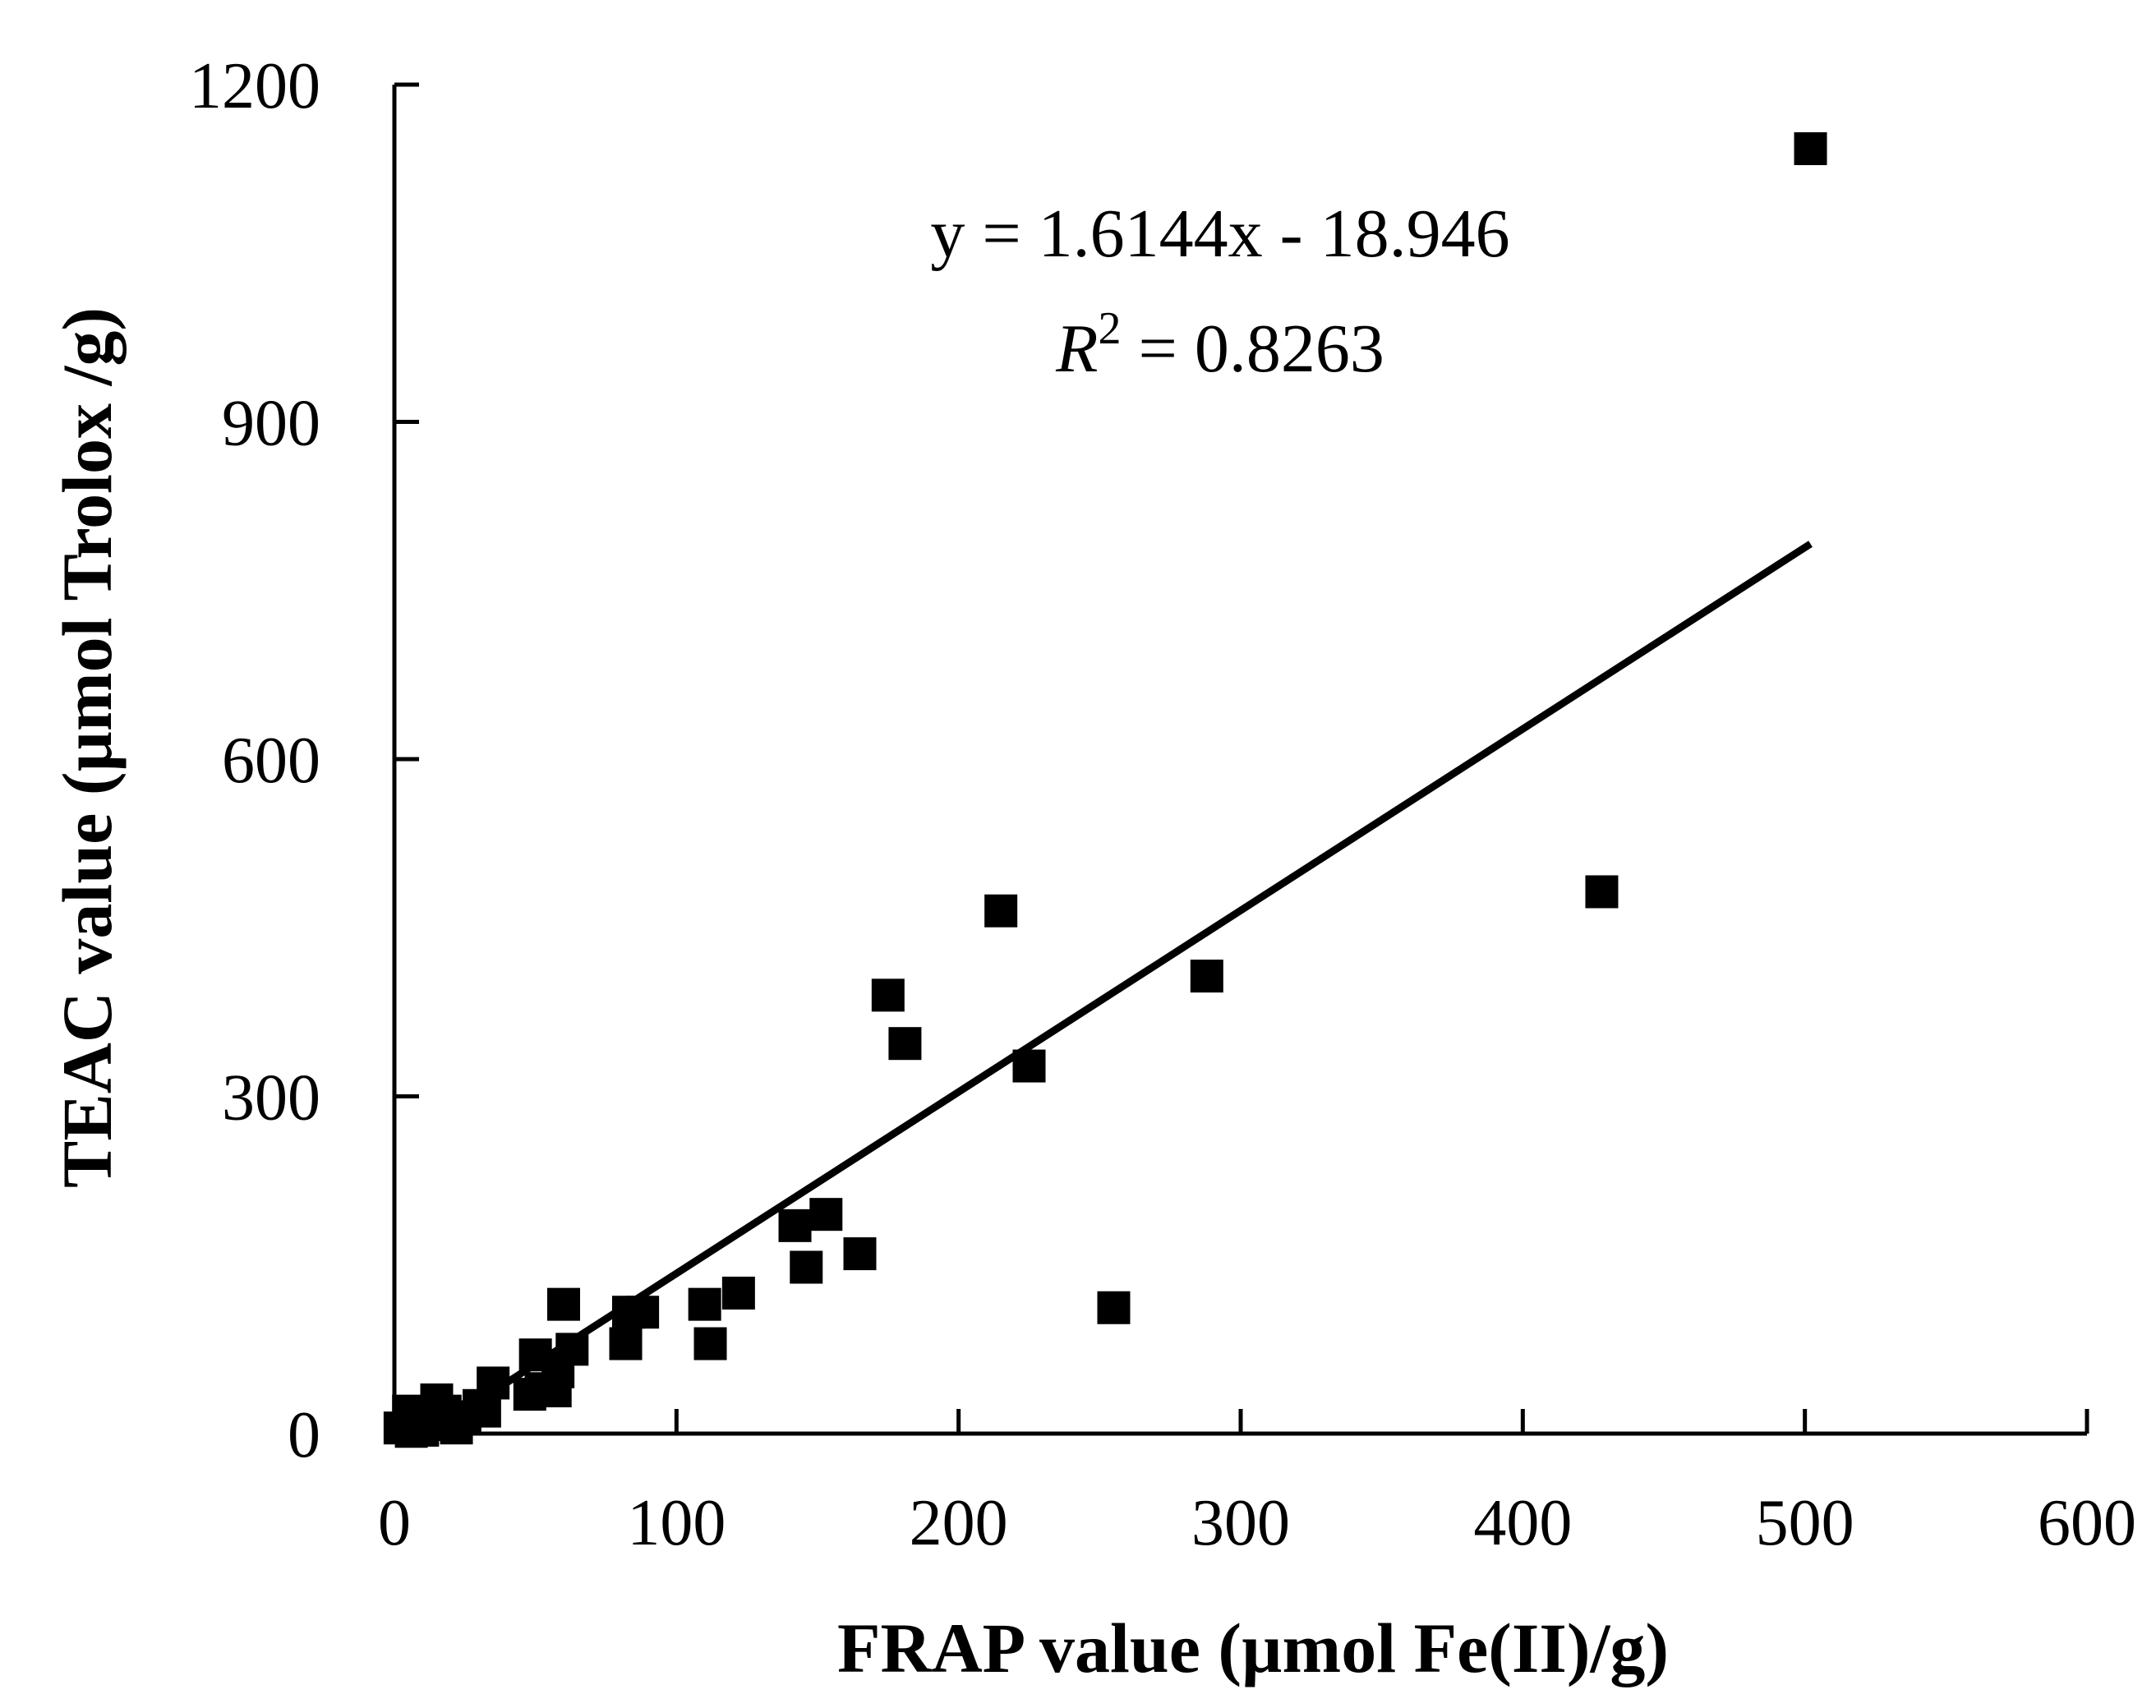  What do you see at coordinates (1805, 1523) in the screenshot?
I see `x-tick-label: 500` at bounding box center [1805, 1523].